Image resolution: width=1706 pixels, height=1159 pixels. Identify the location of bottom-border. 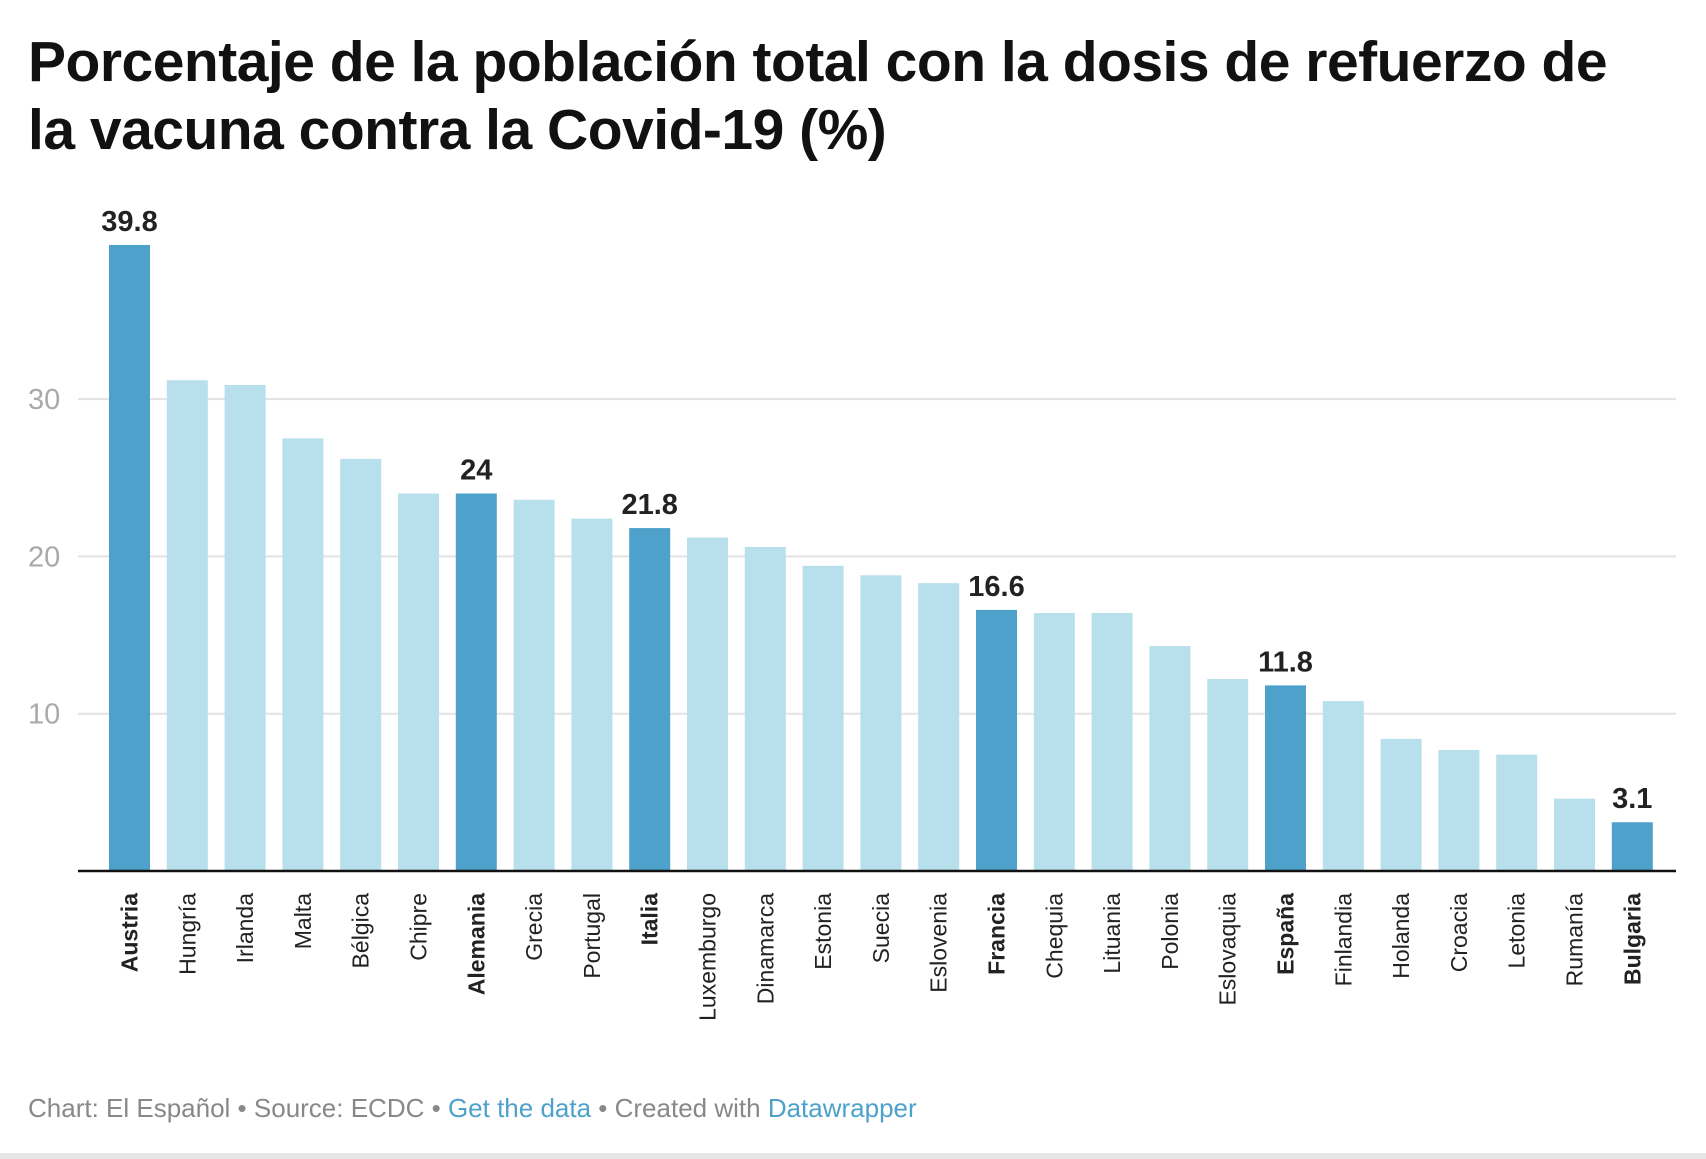
(853, 1156).